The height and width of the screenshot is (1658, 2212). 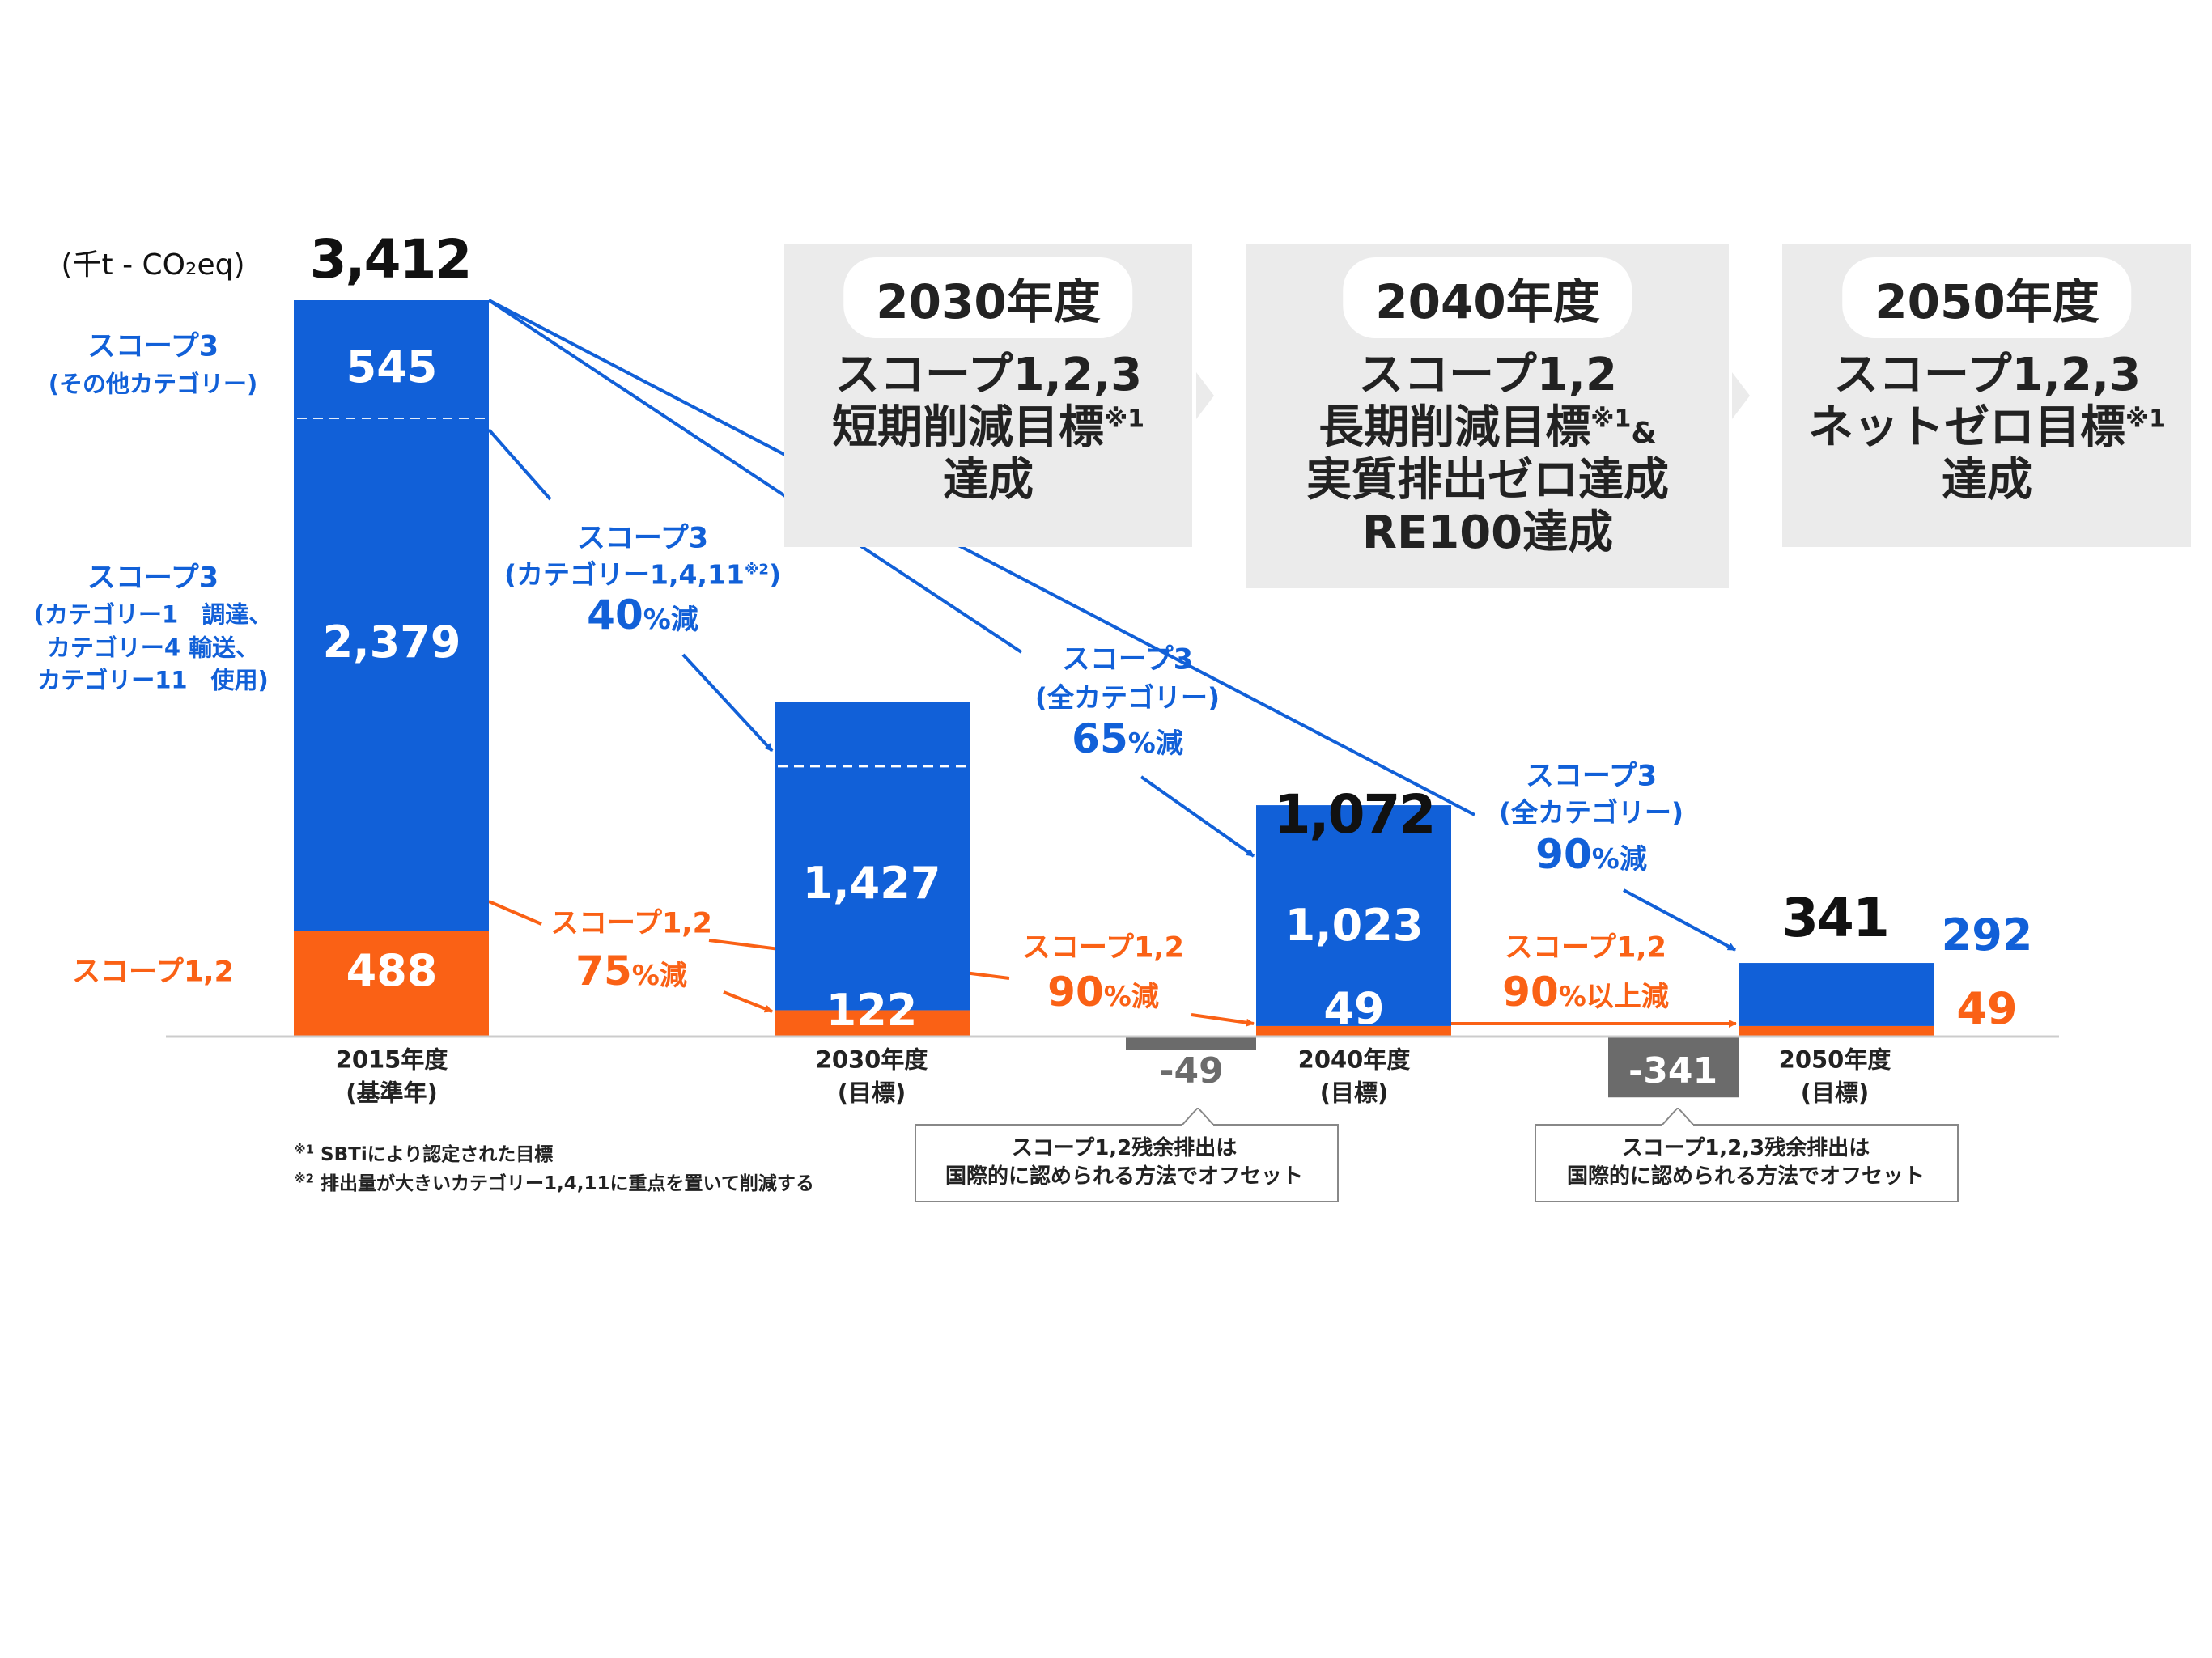 What do you see at coordinates (153, 972) in the screenshot?
I see `legend-scope12: スコープ1,2` at bounding box center [153, 972].